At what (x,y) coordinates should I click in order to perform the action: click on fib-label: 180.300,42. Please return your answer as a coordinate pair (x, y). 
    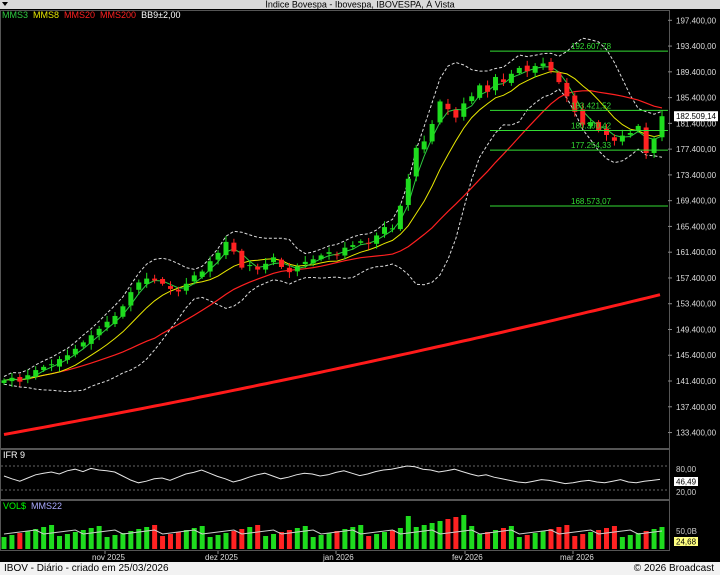
    Looking at the image, I should click on (591, 125).